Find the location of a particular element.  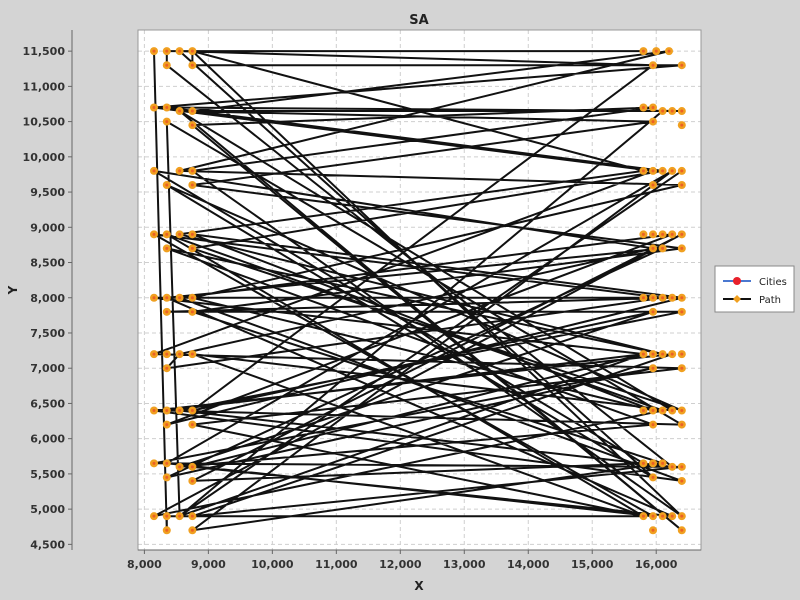

y-tick-label: 9,000 is located at coordinates (47, 227).